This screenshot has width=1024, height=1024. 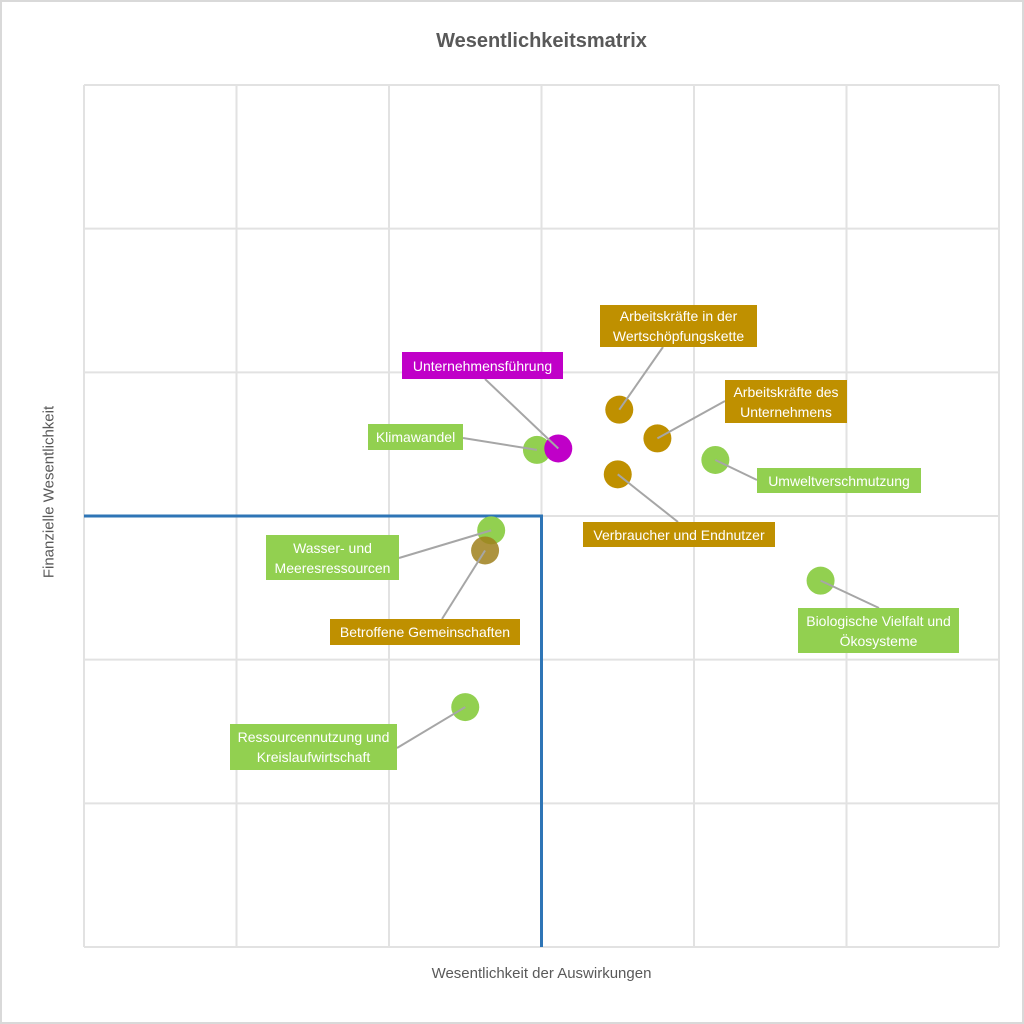 I want to click on leader-line-arbeitskraefte-wertschoepfungskette, so click(x=641, y=378).